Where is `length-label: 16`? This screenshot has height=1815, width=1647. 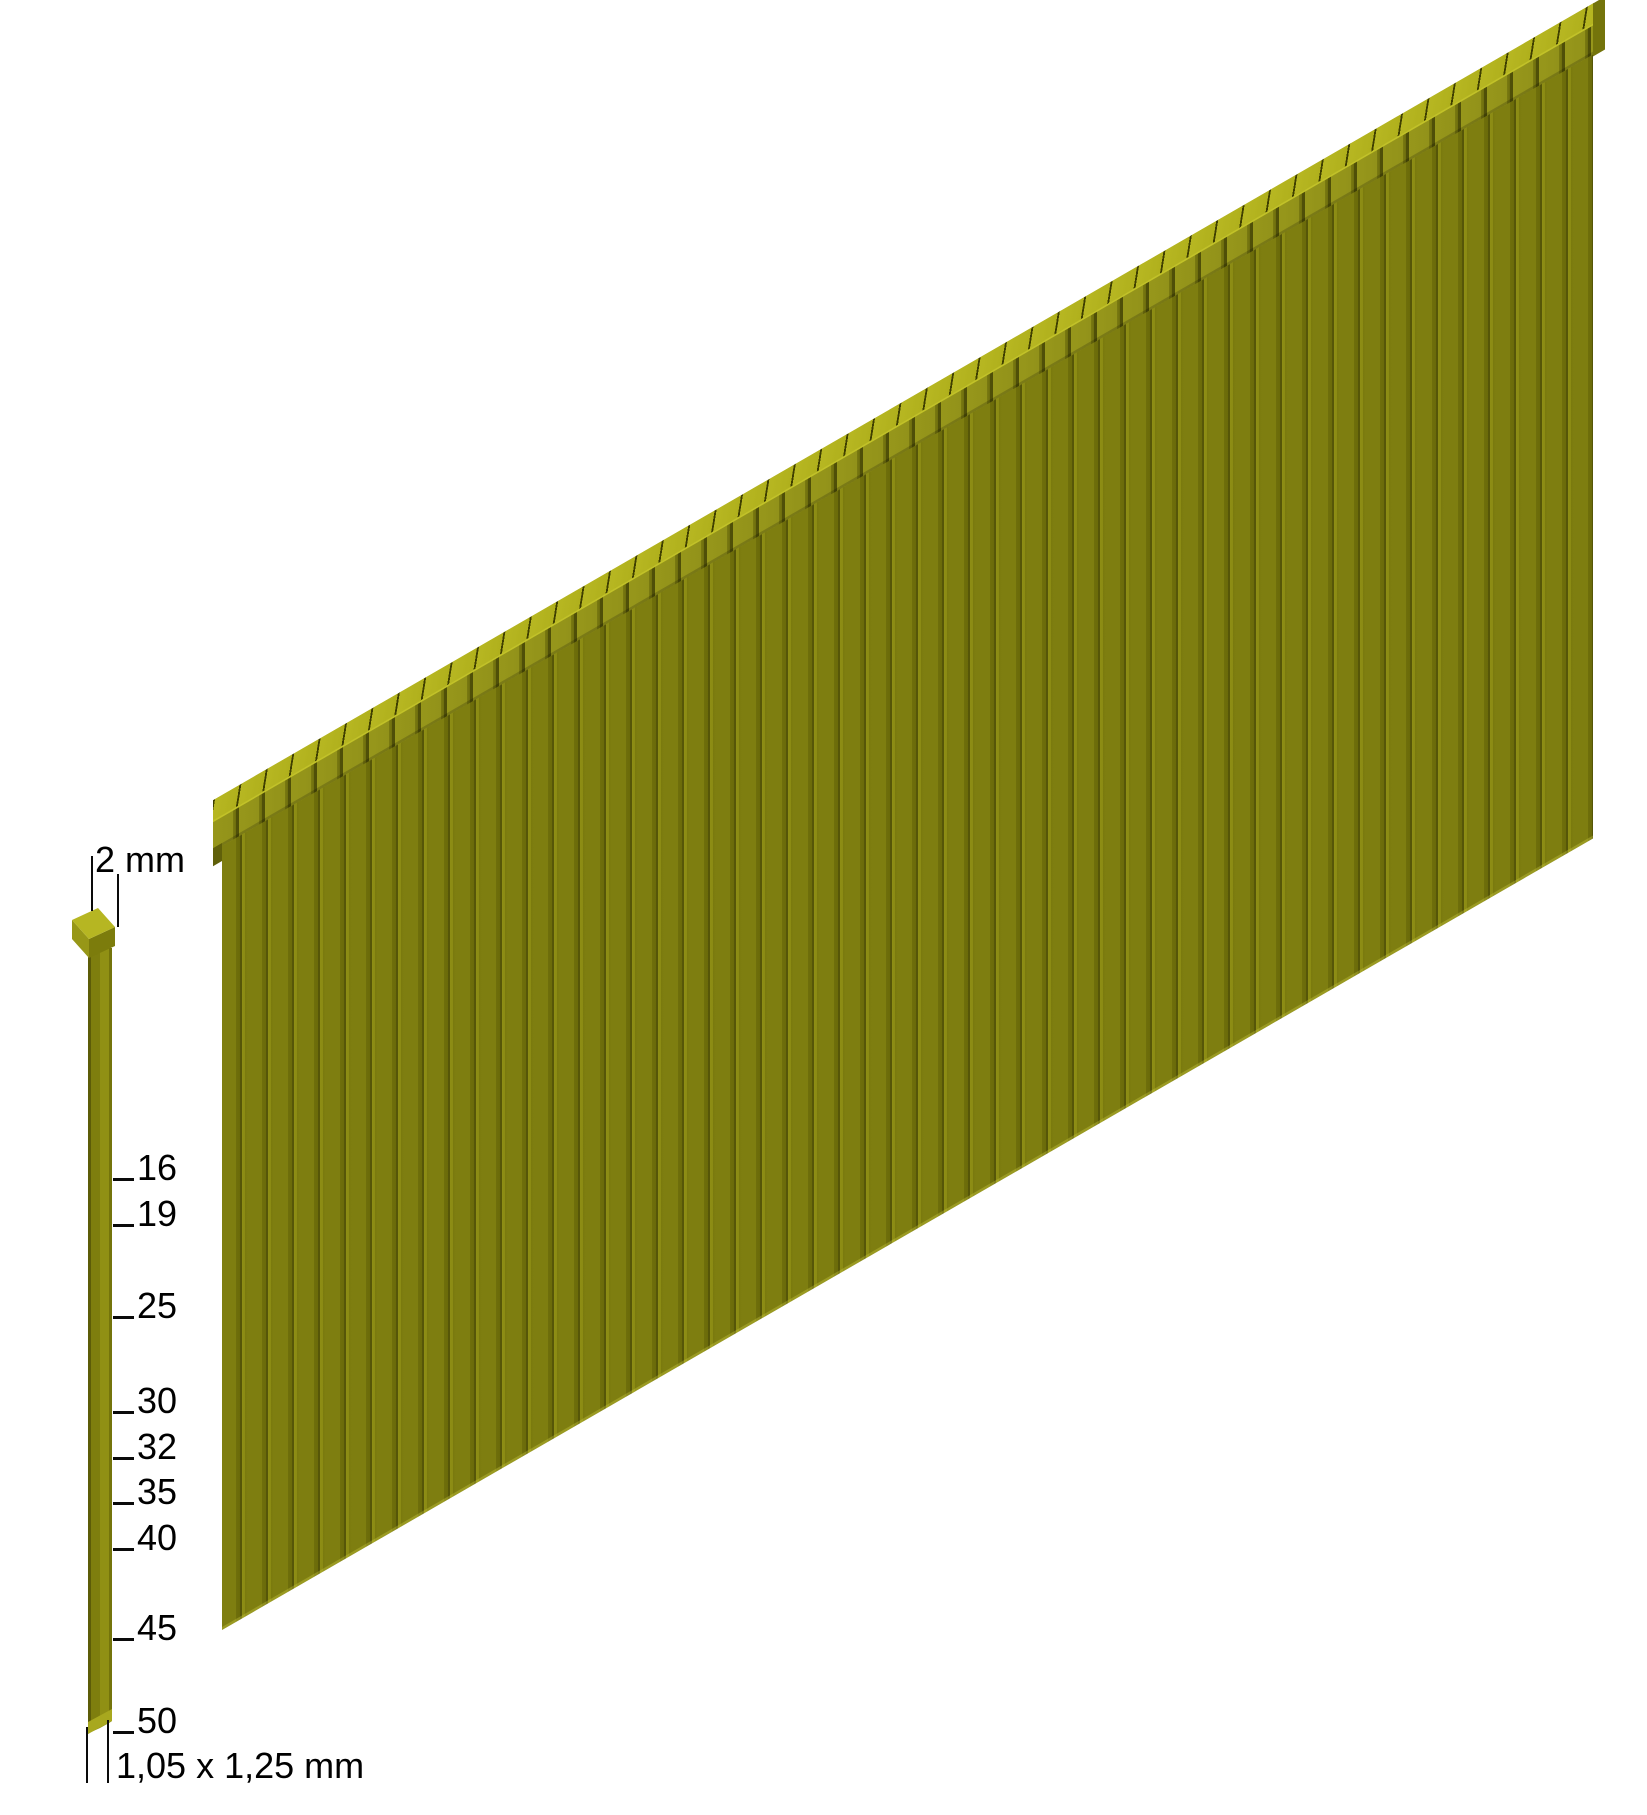
length-label: 16 is located at coordinates (157, 1167).